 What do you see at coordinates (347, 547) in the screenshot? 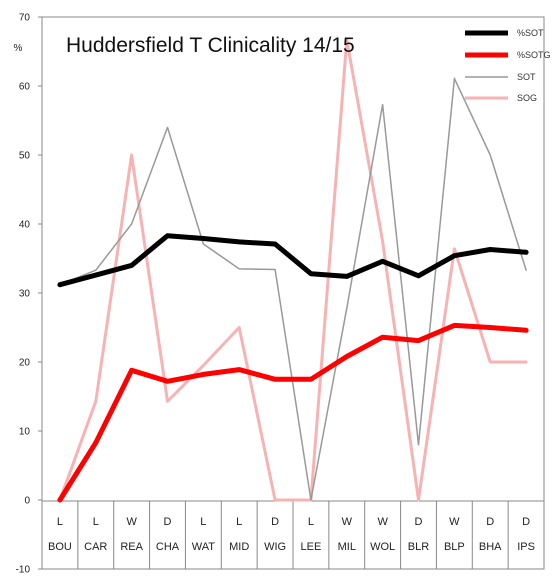
I see `x-tick-label: MIL` at bounding box center [347, 547].